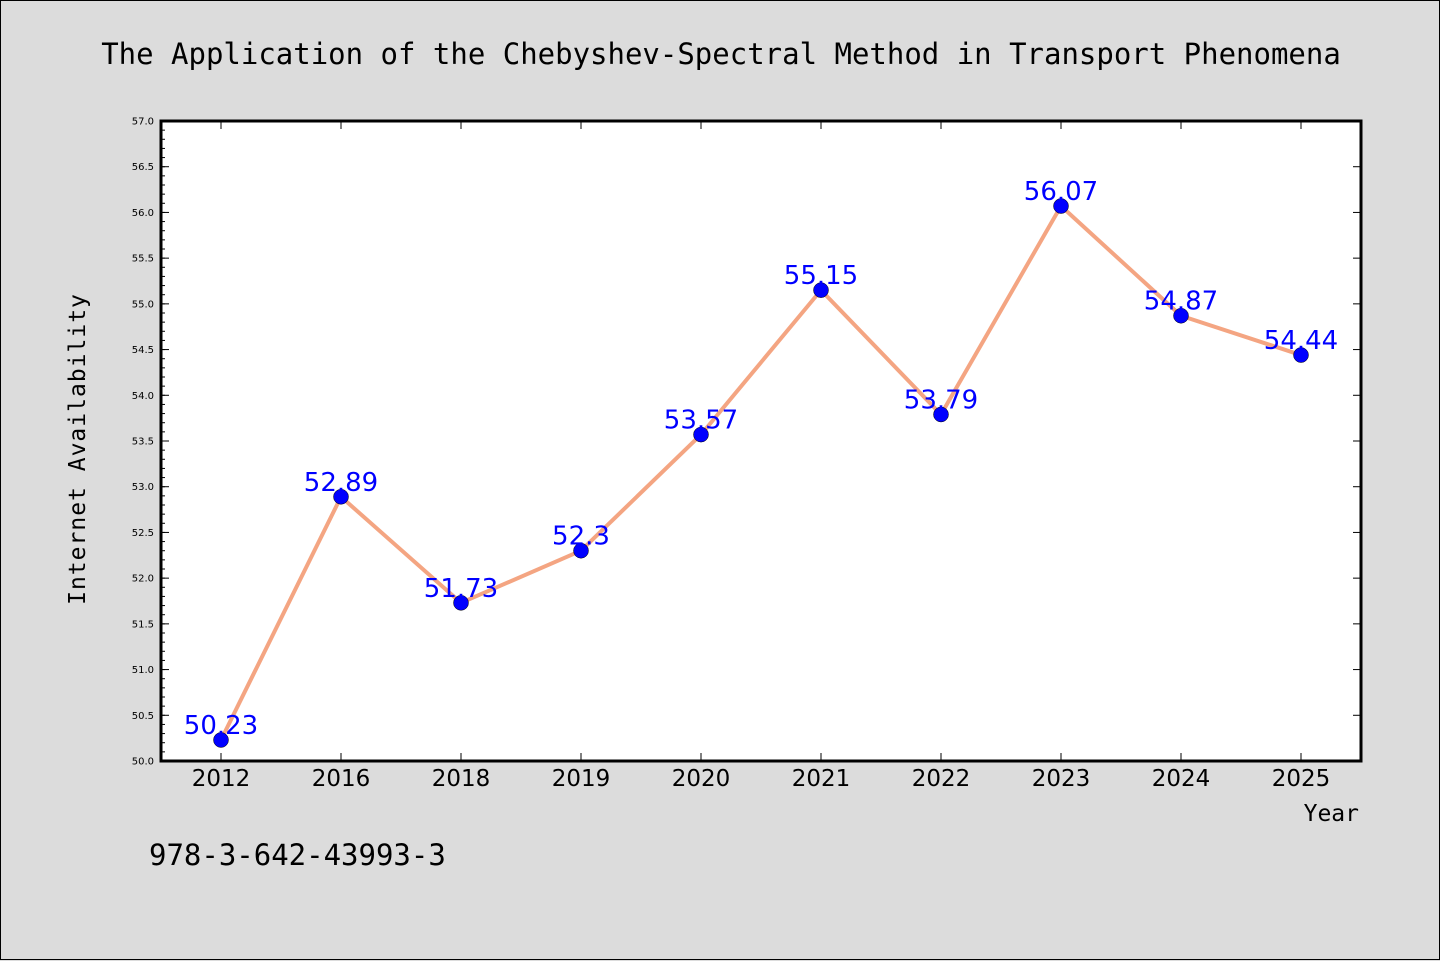  I want to click on y-tick-label: 51.0, so click(143, 670).